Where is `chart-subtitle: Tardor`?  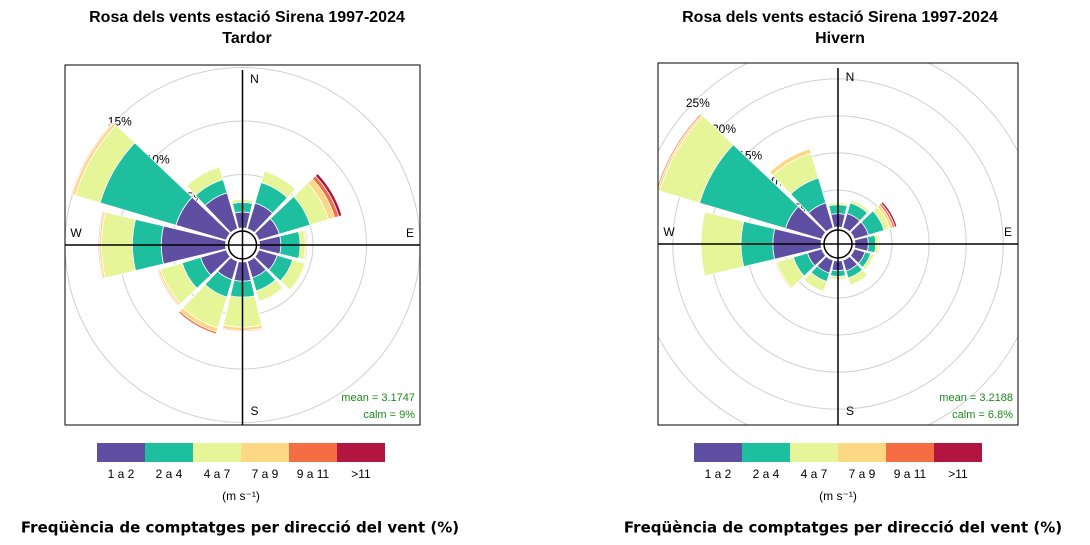
chart-subtitle: Tardor is located at coordinates (246, 38).